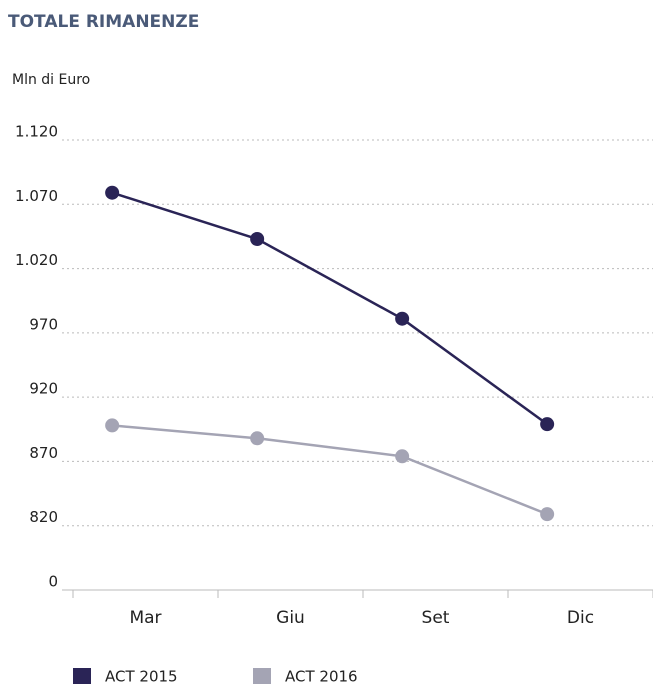 This screenshot has height=684, width=653. I want to click on y-tick-label: 870, so click(43, 453).